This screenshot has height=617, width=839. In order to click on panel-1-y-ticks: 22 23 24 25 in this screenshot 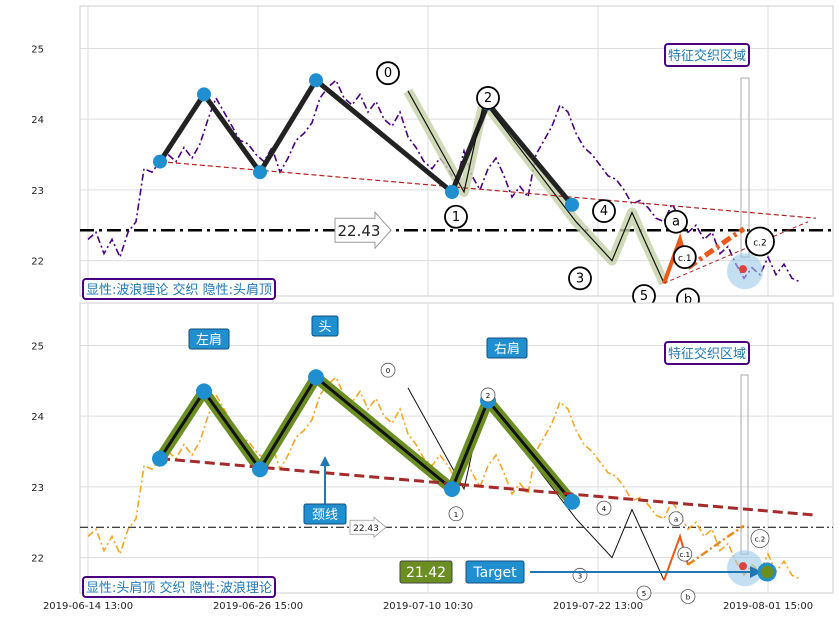, I will do `click(37, 155)`.